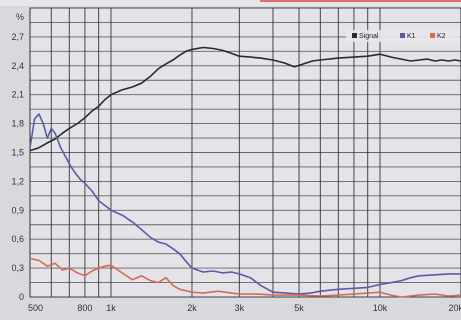 Image resolution: width=461 pixels, height=320 pixels. I want to click on legend-label-k2: K2, so click(441, 36).